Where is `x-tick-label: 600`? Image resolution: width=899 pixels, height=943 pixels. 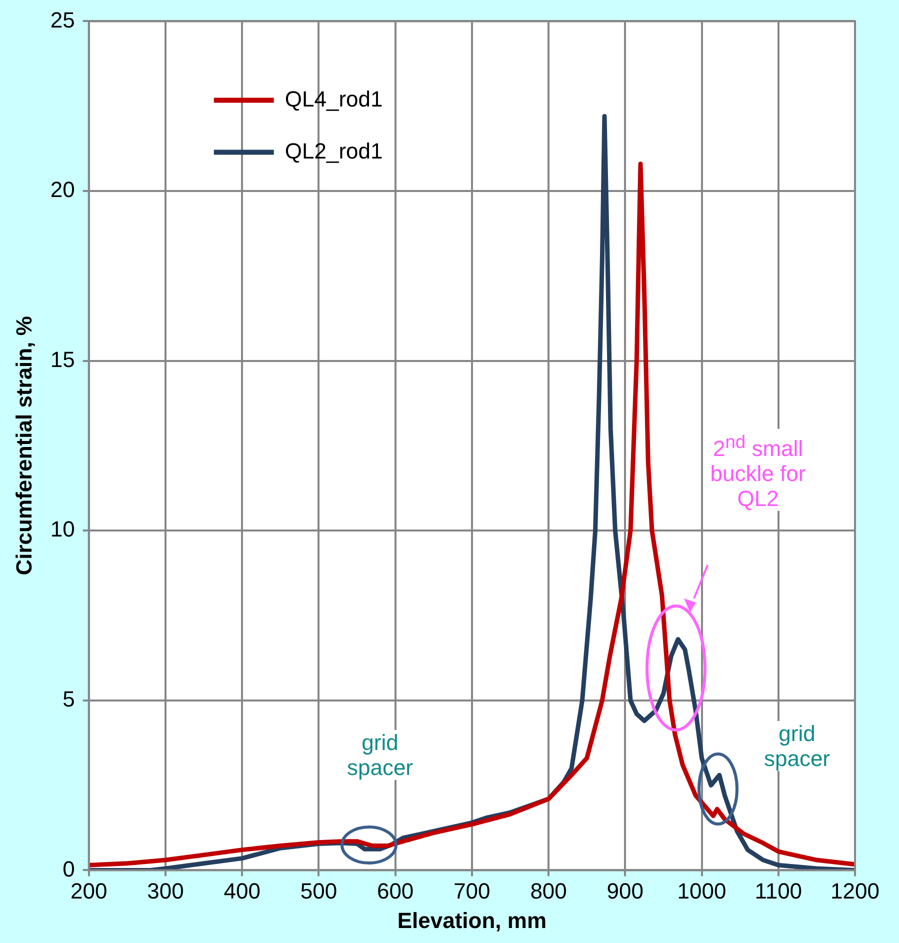
x-tick-label: 600 is located at coordinates (395, 891).